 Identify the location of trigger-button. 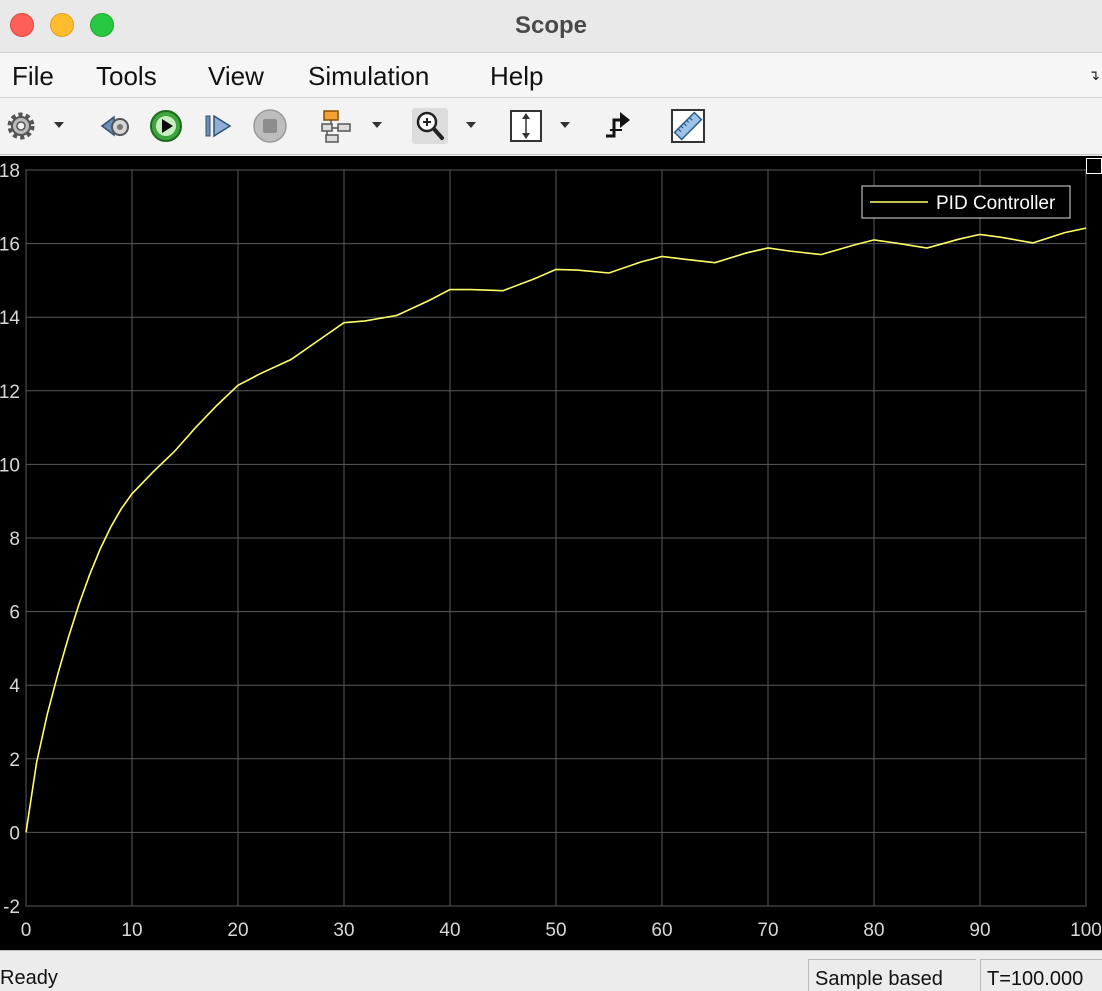
(618, 126).